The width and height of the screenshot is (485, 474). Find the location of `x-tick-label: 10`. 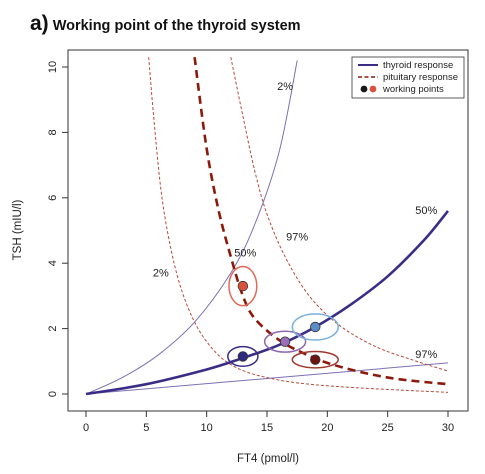

x-tick-label: 10 is located at coordinates (207, 428).